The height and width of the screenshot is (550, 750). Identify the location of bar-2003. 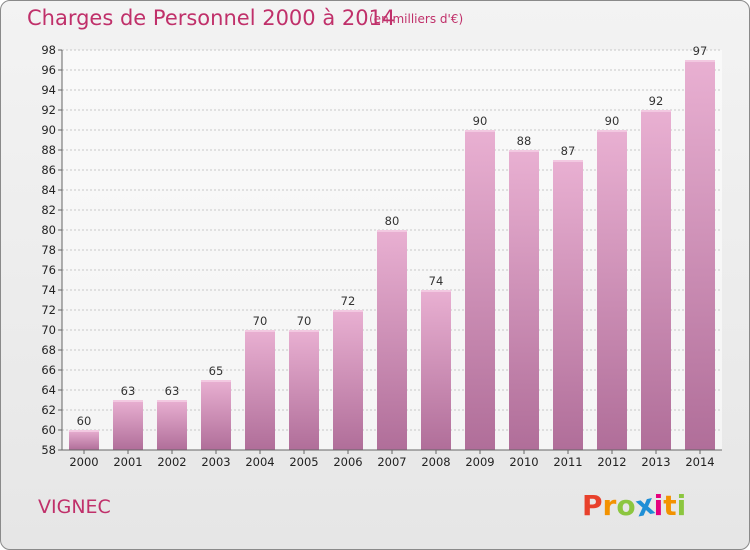
(216, 415).